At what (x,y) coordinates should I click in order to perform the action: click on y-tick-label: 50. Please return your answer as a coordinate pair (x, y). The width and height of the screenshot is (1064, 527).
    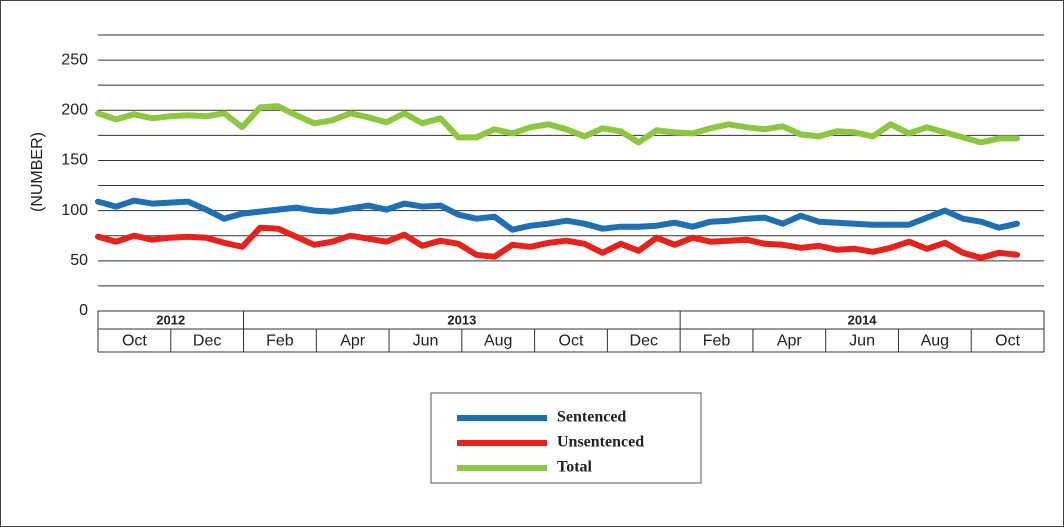
    Looking at the image, I should click on (79, 260).